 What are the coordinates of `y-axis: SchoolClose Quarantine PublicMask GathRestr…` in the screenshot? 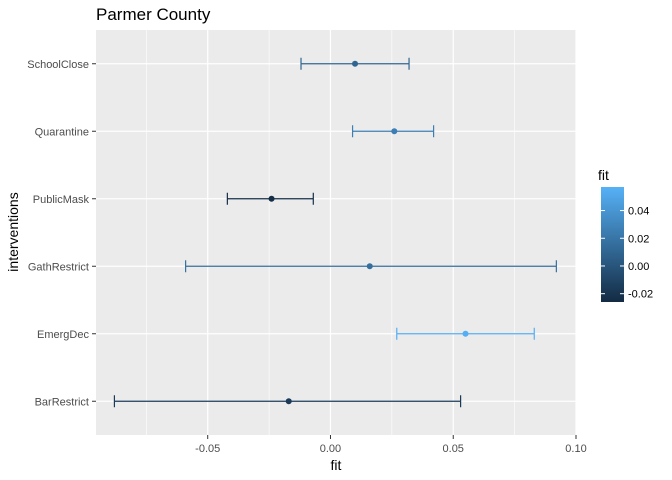 It's located at (61, 233).